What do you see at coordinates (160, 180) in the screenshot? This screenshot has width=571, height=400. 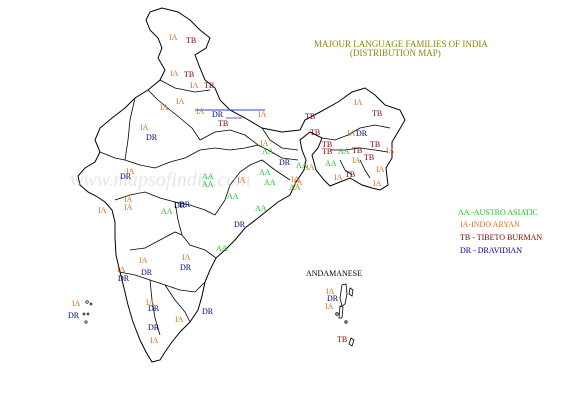 I see `watermark: www.mapsofindia.com` at bounding box center [160, 180].